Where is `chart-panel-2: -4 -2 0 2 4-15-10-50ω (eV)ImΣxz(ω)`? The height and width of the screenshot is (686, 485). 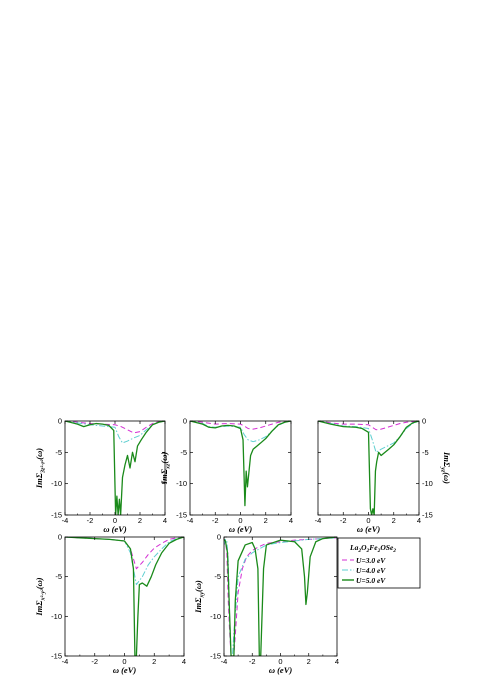
chart-panel-2: -4 -2 0 2 4-15-10-50ω (eV)ImΣxz(ω) is located at coordinates (226, 476).